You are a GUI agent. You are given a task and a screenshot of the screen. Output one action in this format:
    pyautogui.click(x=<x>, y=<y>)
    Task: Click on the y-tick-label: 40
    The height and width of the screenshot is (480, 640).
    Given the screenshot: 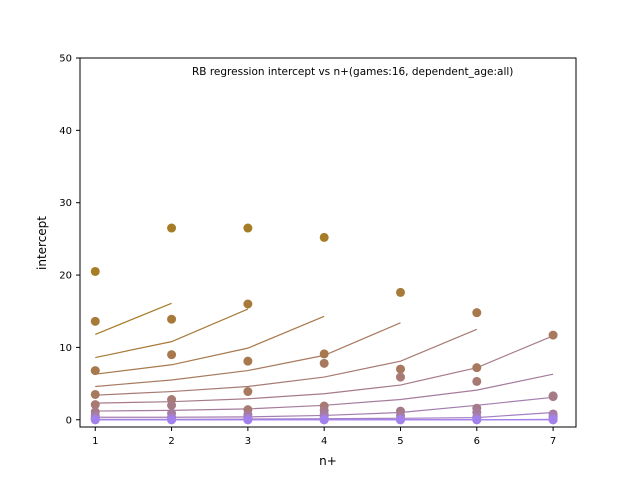 What is the action you would take?
    pyautogui.click(x=65, y=131)
    